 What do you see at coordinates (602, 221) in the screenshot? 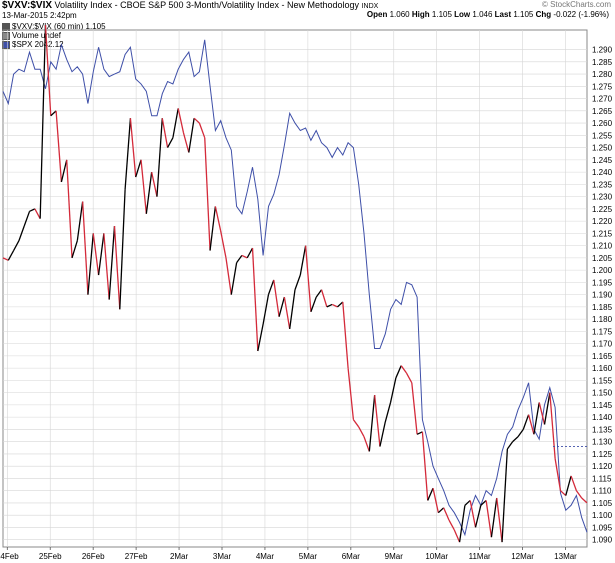
I see `y-tick-label: 1.220` at bounding box center [602, 221].